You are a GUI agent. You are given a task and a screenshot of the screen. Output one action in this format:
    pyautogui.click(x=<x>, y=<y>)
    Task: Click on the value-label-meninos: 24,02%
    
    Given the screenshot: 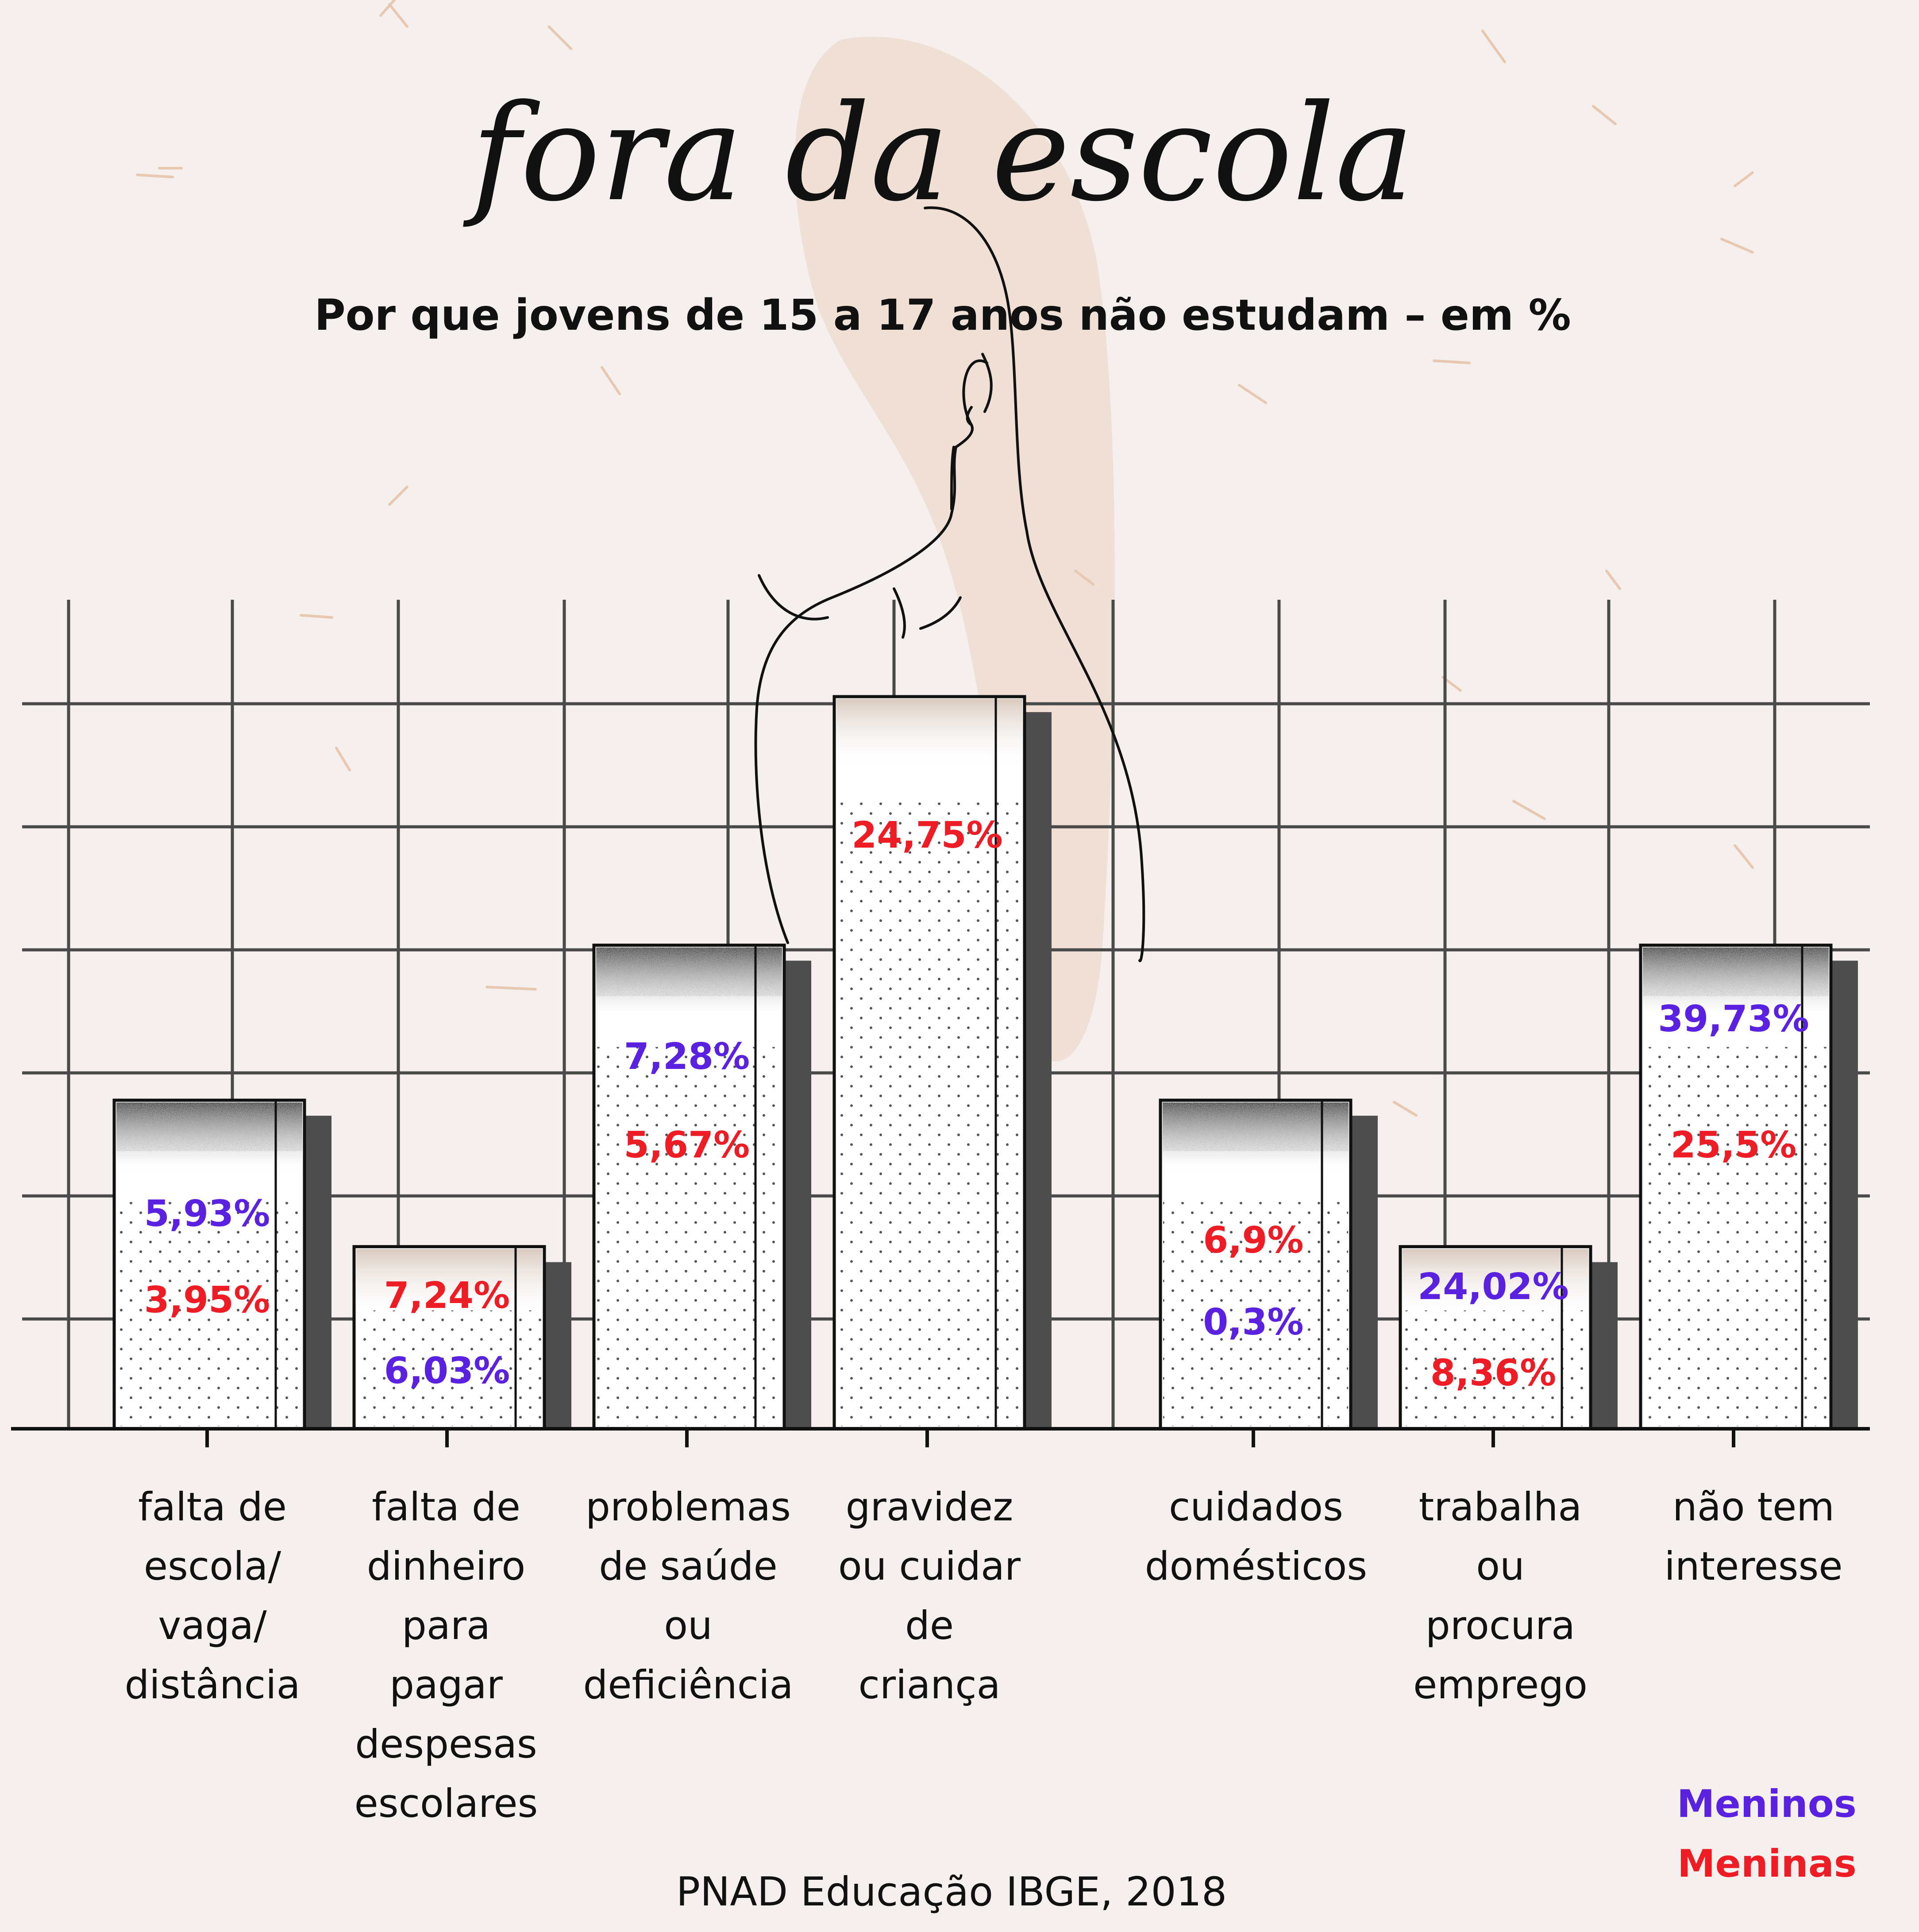 What is the action you would take?
    pyautogui.click(x=1494, y=1287)
    